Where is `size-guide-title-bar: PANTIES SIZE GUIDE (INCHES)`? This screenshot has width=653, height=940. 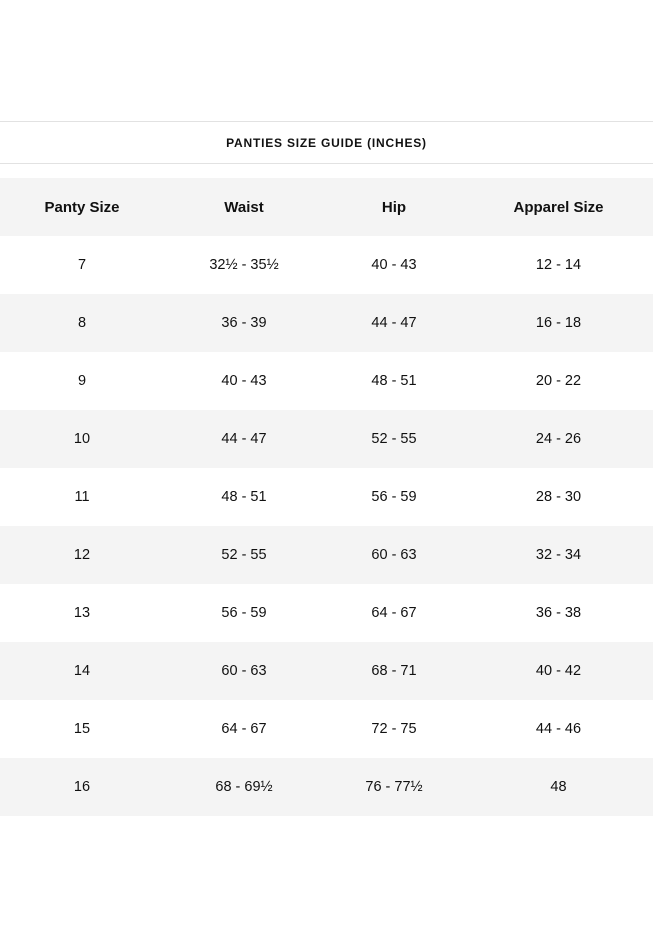 size-guide-title-bar: PANTIES SIZE GUIDE (INCHES) is located at coordinates (326, 142).